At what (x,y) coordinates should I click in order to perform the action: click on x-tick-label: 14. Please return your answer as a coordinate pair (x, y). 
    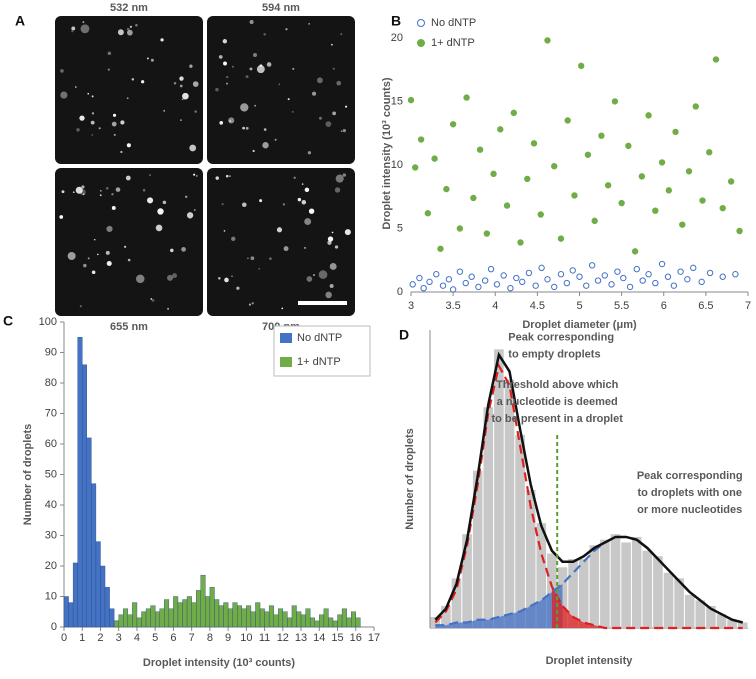
    Looking at the image, I should click on (319, 638).